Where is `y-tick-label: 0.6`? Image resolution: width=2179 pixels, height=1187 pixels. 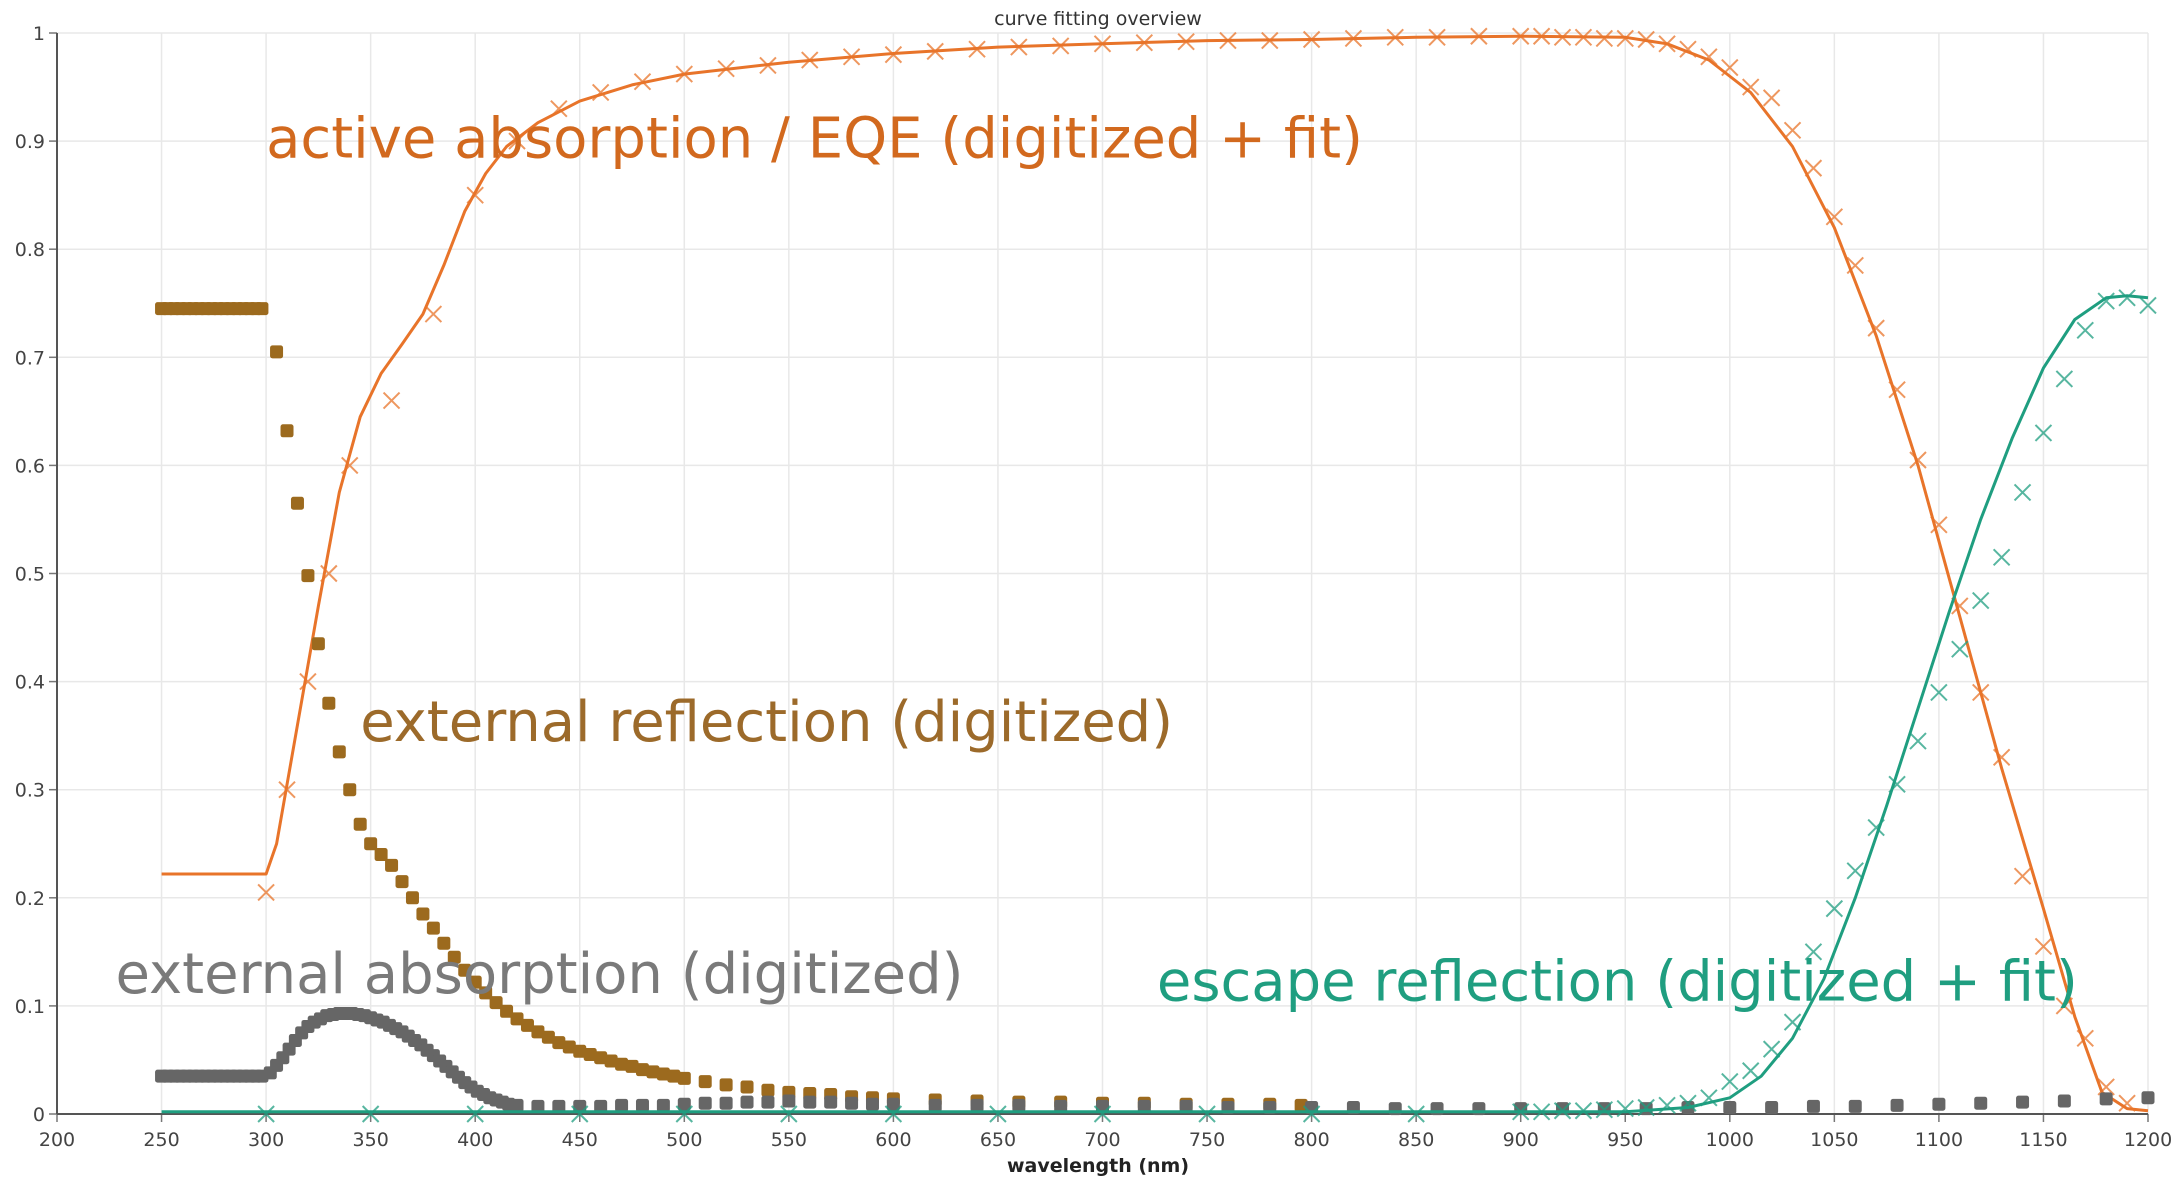 y-tick-label: 0.6 is located at coordinates (30, 466).